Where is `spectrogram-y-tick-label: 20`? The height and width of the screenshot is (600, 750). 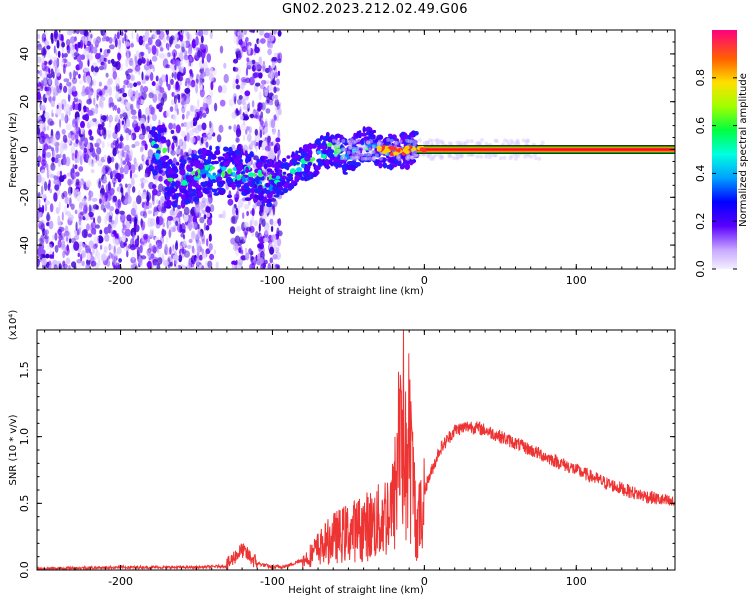
spectrogram-y-tick-label: 20 is located at coordinates (24, 102).